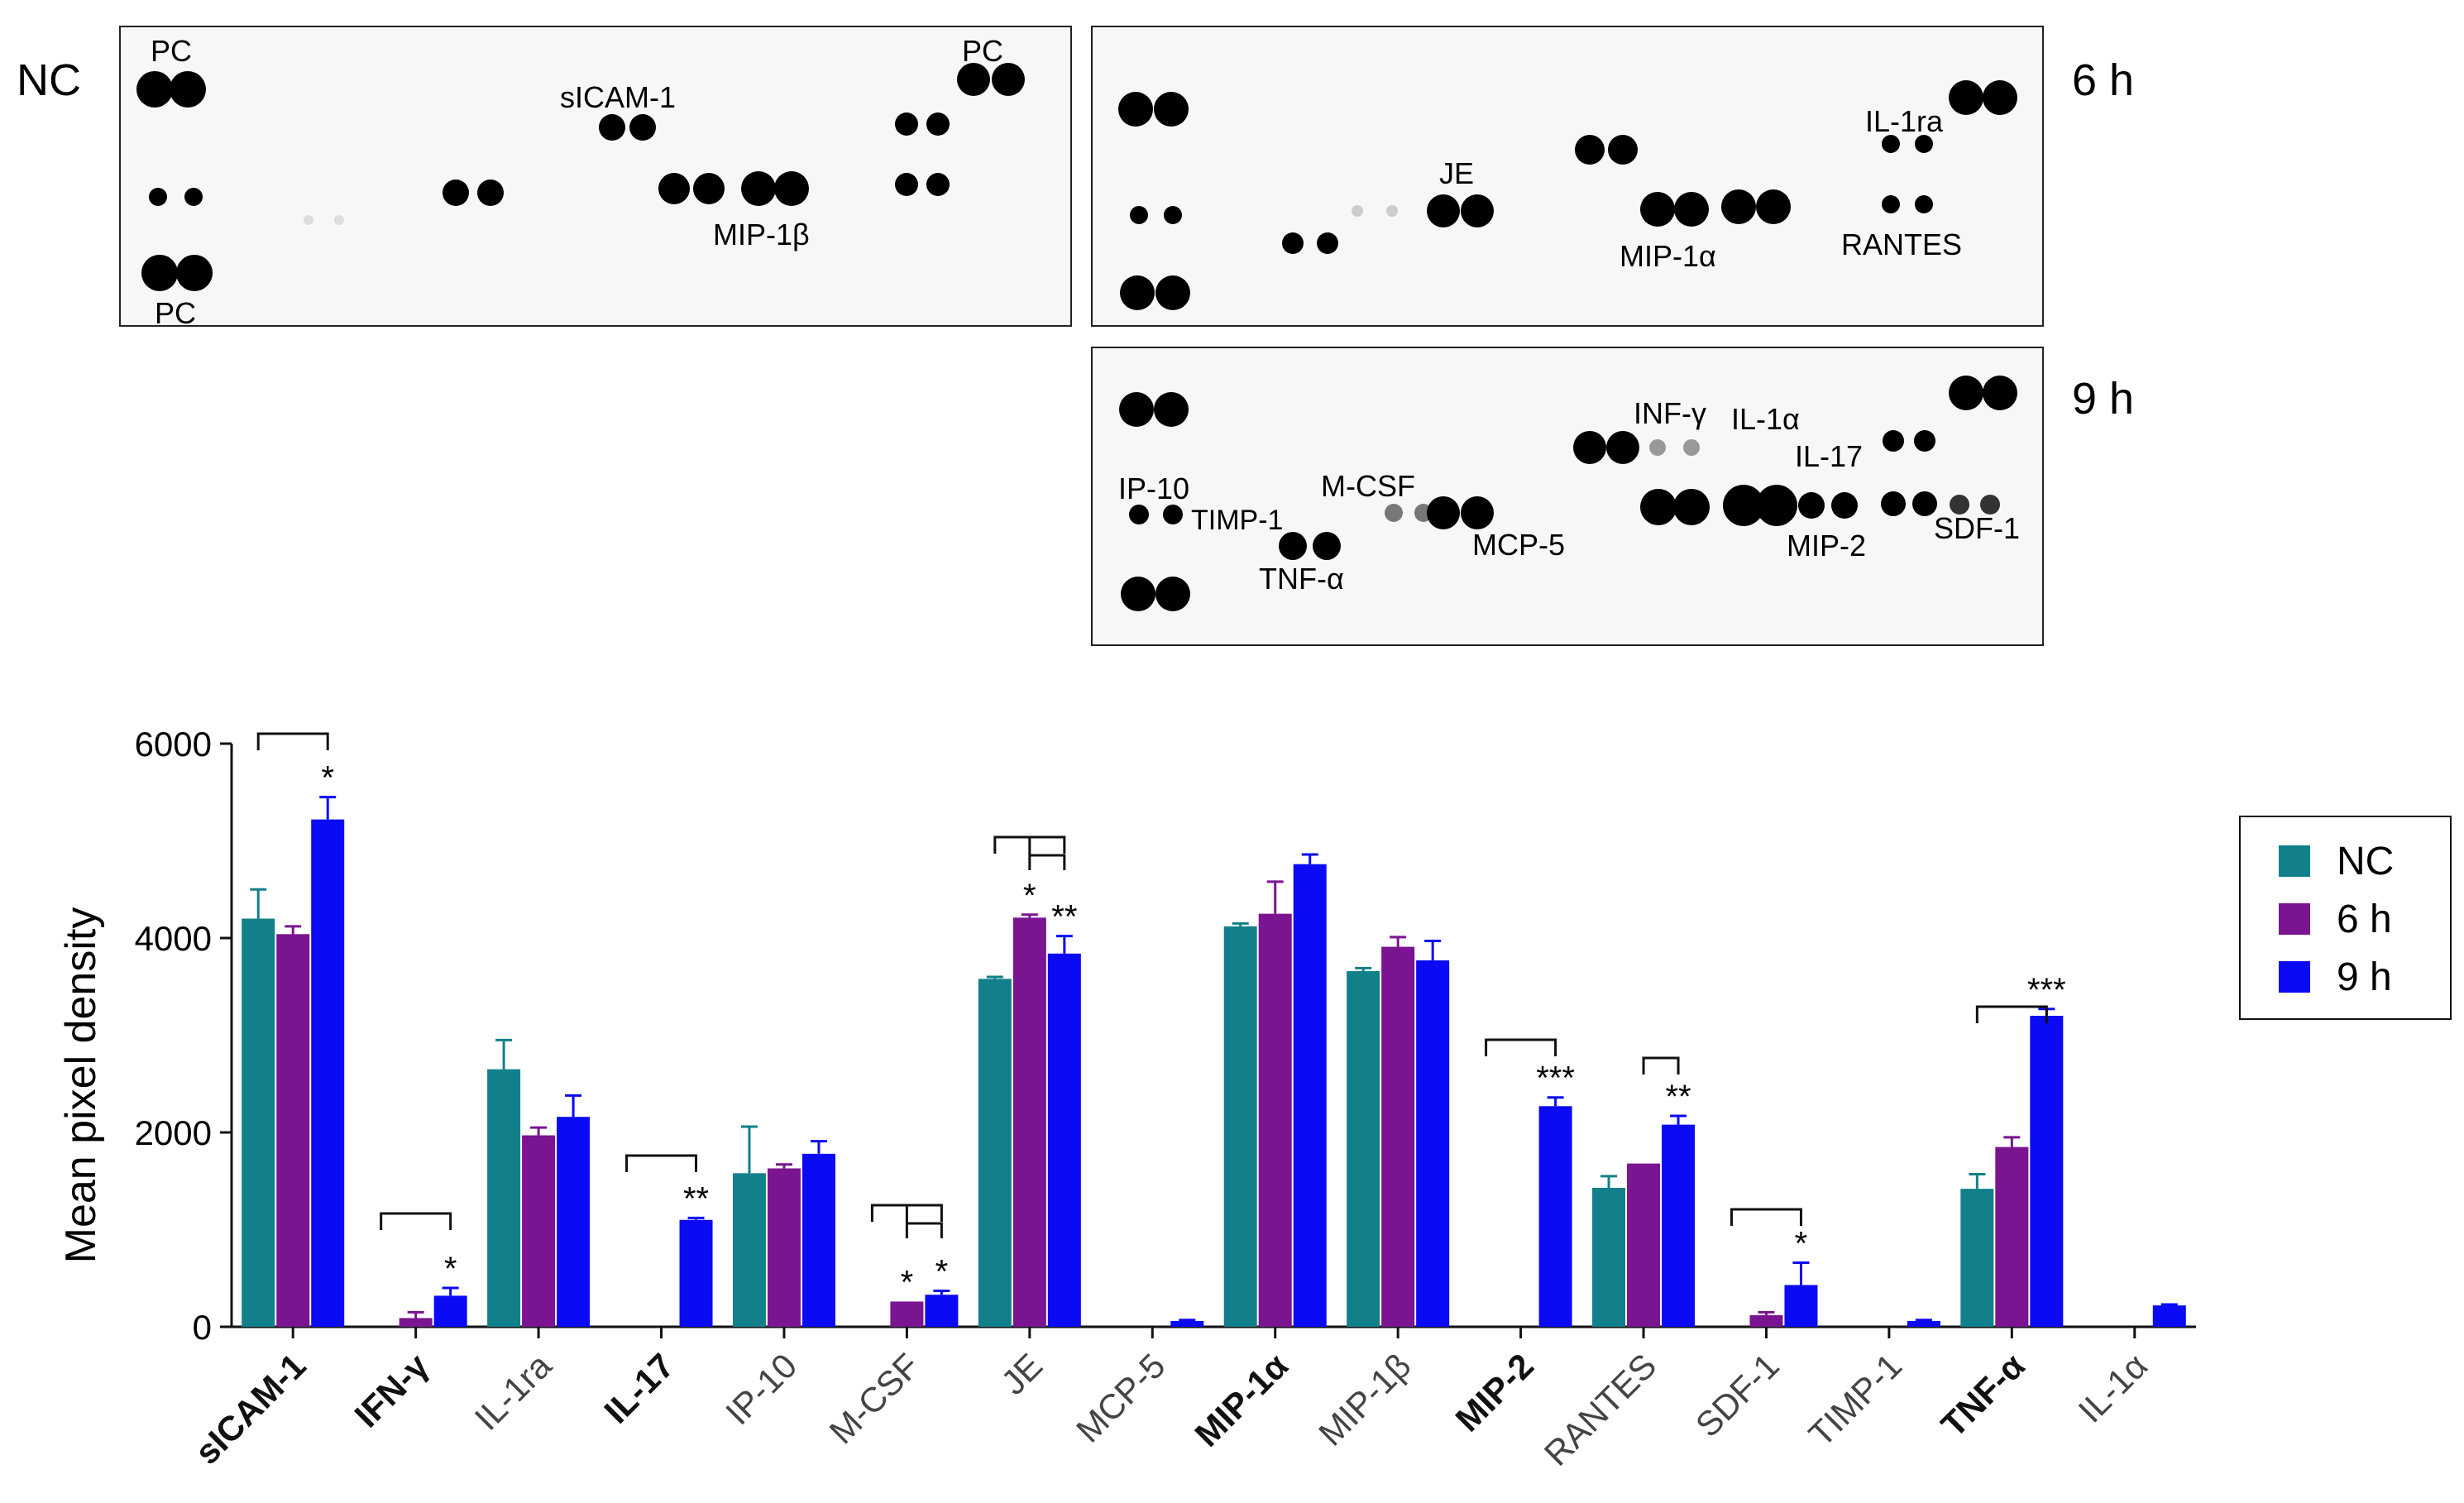  I want to click on blot-nc-label-pc-bottom: PC, so click(175, 313).